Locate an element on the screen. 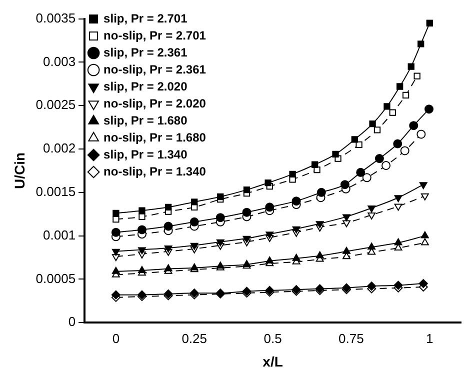  legend-label: no-slip, Pr = 2.020 is located at coordinates (155, 103).